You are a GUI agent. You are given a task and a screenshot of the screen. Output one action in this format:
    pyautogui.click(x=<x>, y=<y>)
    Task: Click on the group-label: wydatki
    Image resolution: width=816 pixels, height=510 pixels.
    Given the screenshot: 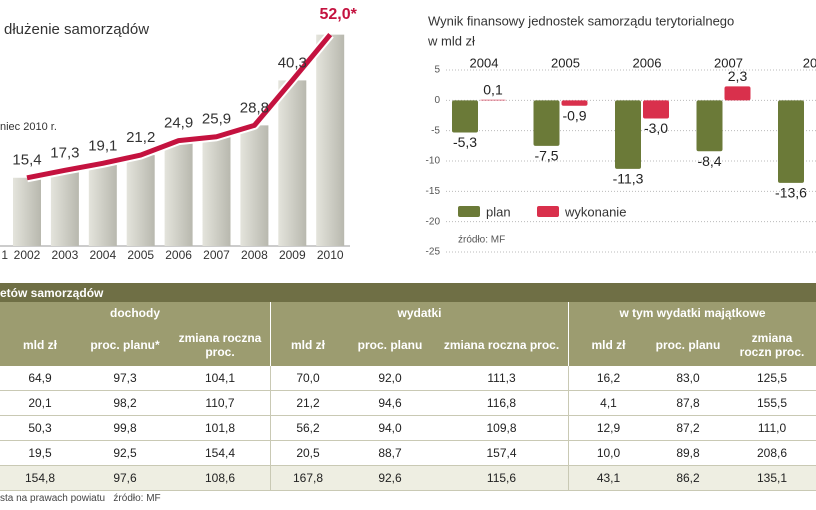 What is the action you would take?
    pyautogui.click(x=419, y=313)
    